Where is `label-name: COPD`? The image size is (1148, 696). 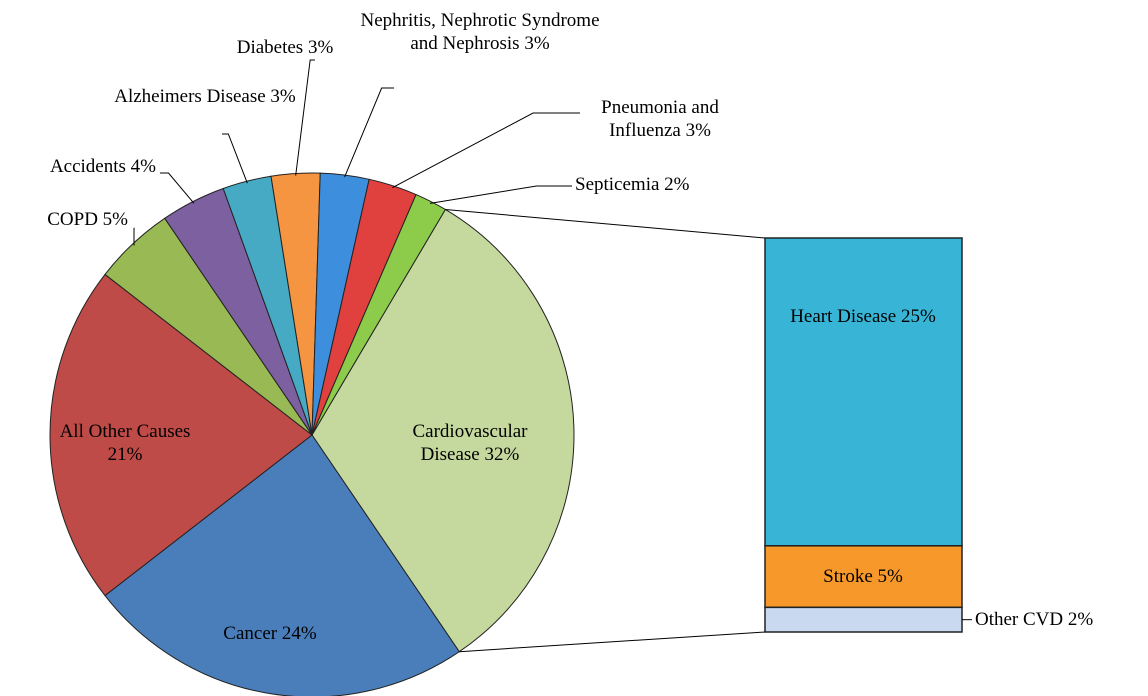 label-name: COPD is located at coordinates (72, 219).